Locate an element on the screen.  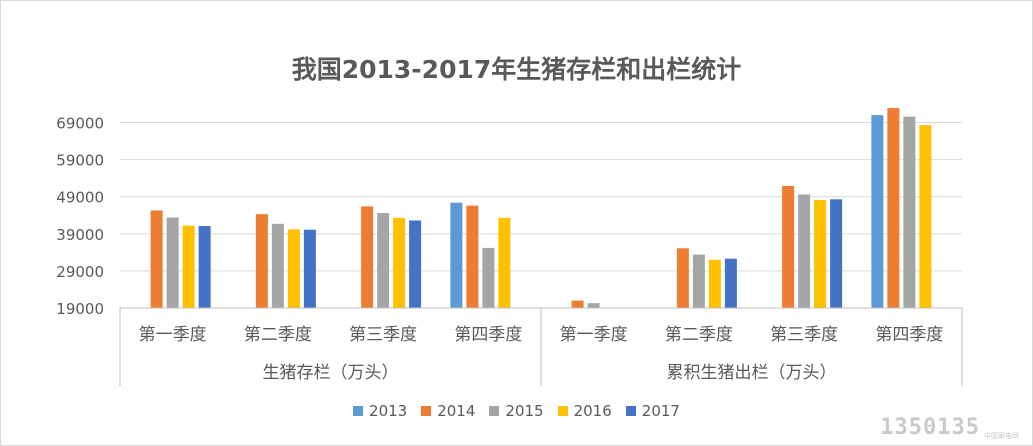
legend-label: 2017 is located at coordinates (660, 411).